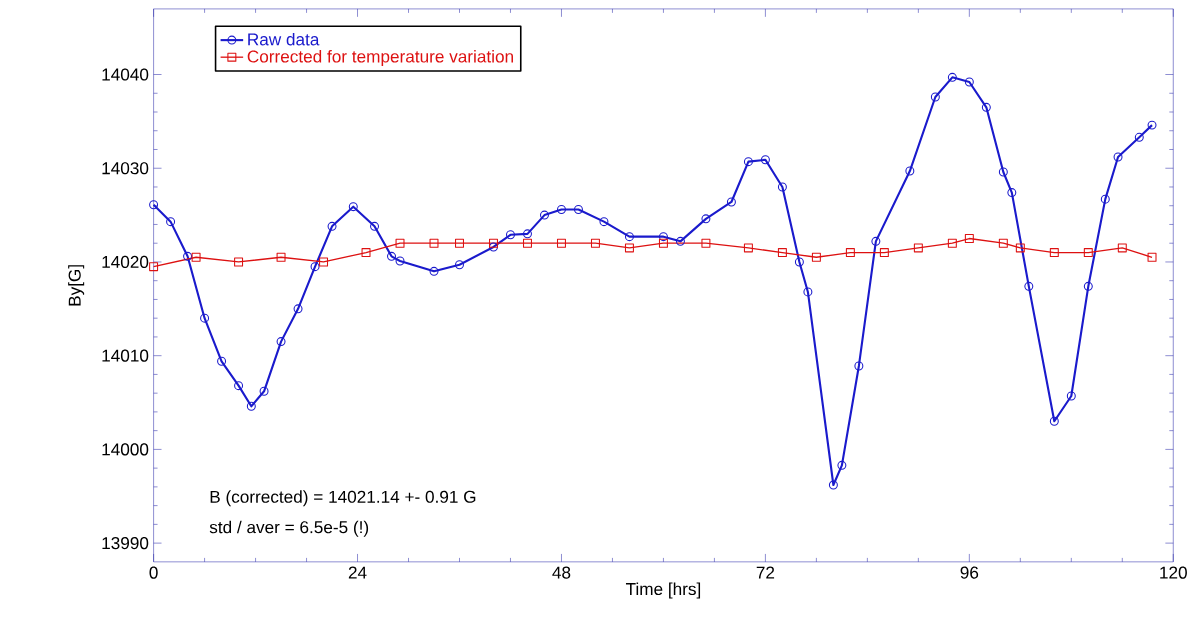 The width and height of the screenshot is (1192, 633). What do you see at coordinates (343, 498) in the screenshot?
I see `annotation: B (corrected) = 14021.14 +- 0.91 G` at bounding box center [343, 498].